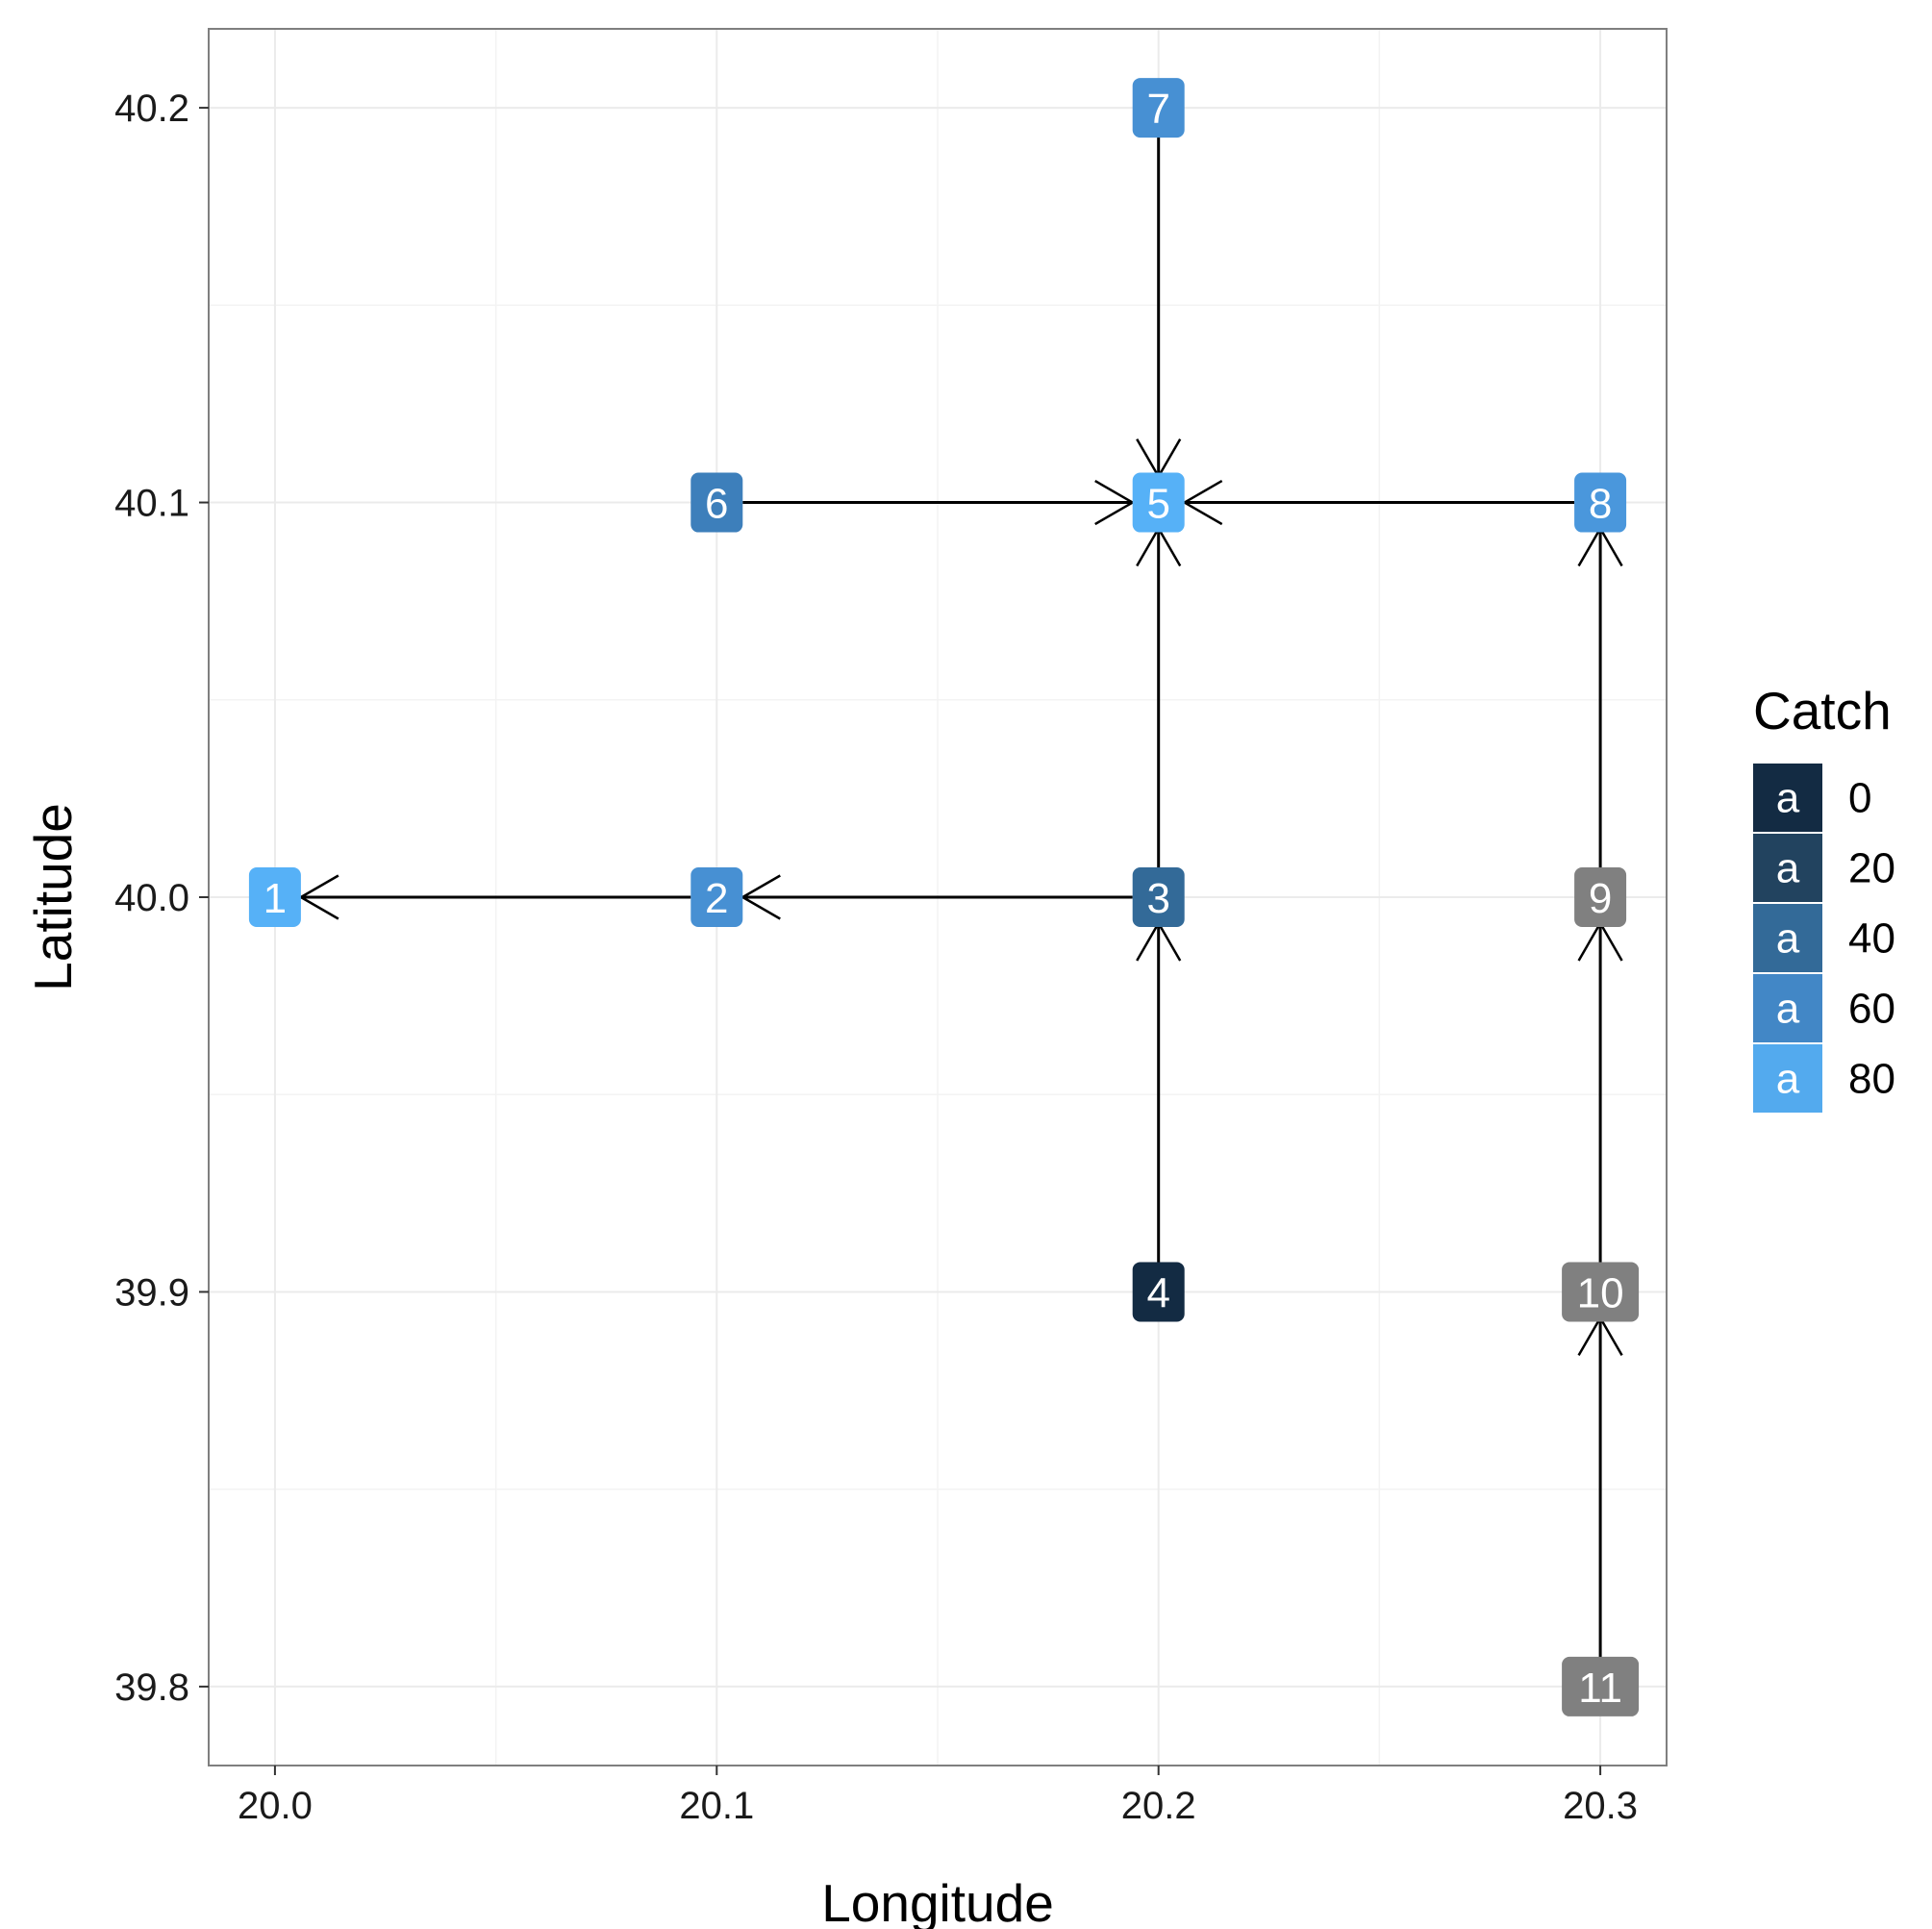  I want to click on node-3: 3, so click(1158, 897).